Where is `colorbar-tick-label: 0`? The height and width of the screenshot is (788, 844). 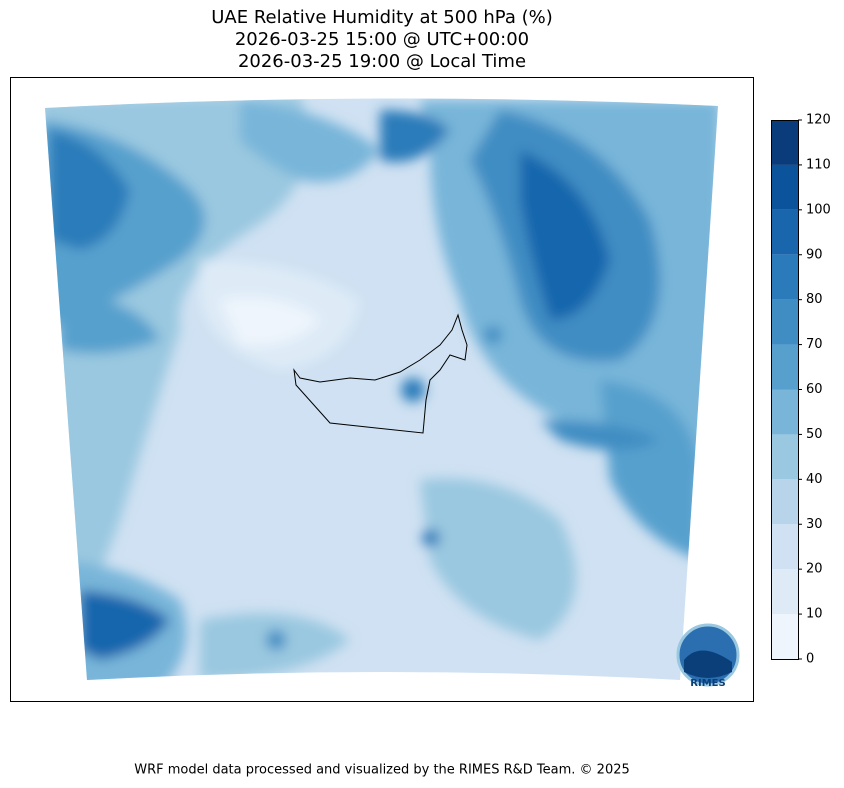
colorbar-tick-label: 0 is located at coordinates (810, 659).